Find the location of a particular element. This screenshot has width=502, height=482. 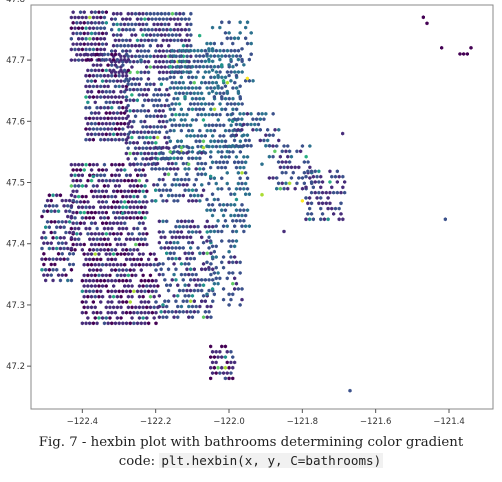

y-tick-label: 47.3 is located at coordinates (15, 306).